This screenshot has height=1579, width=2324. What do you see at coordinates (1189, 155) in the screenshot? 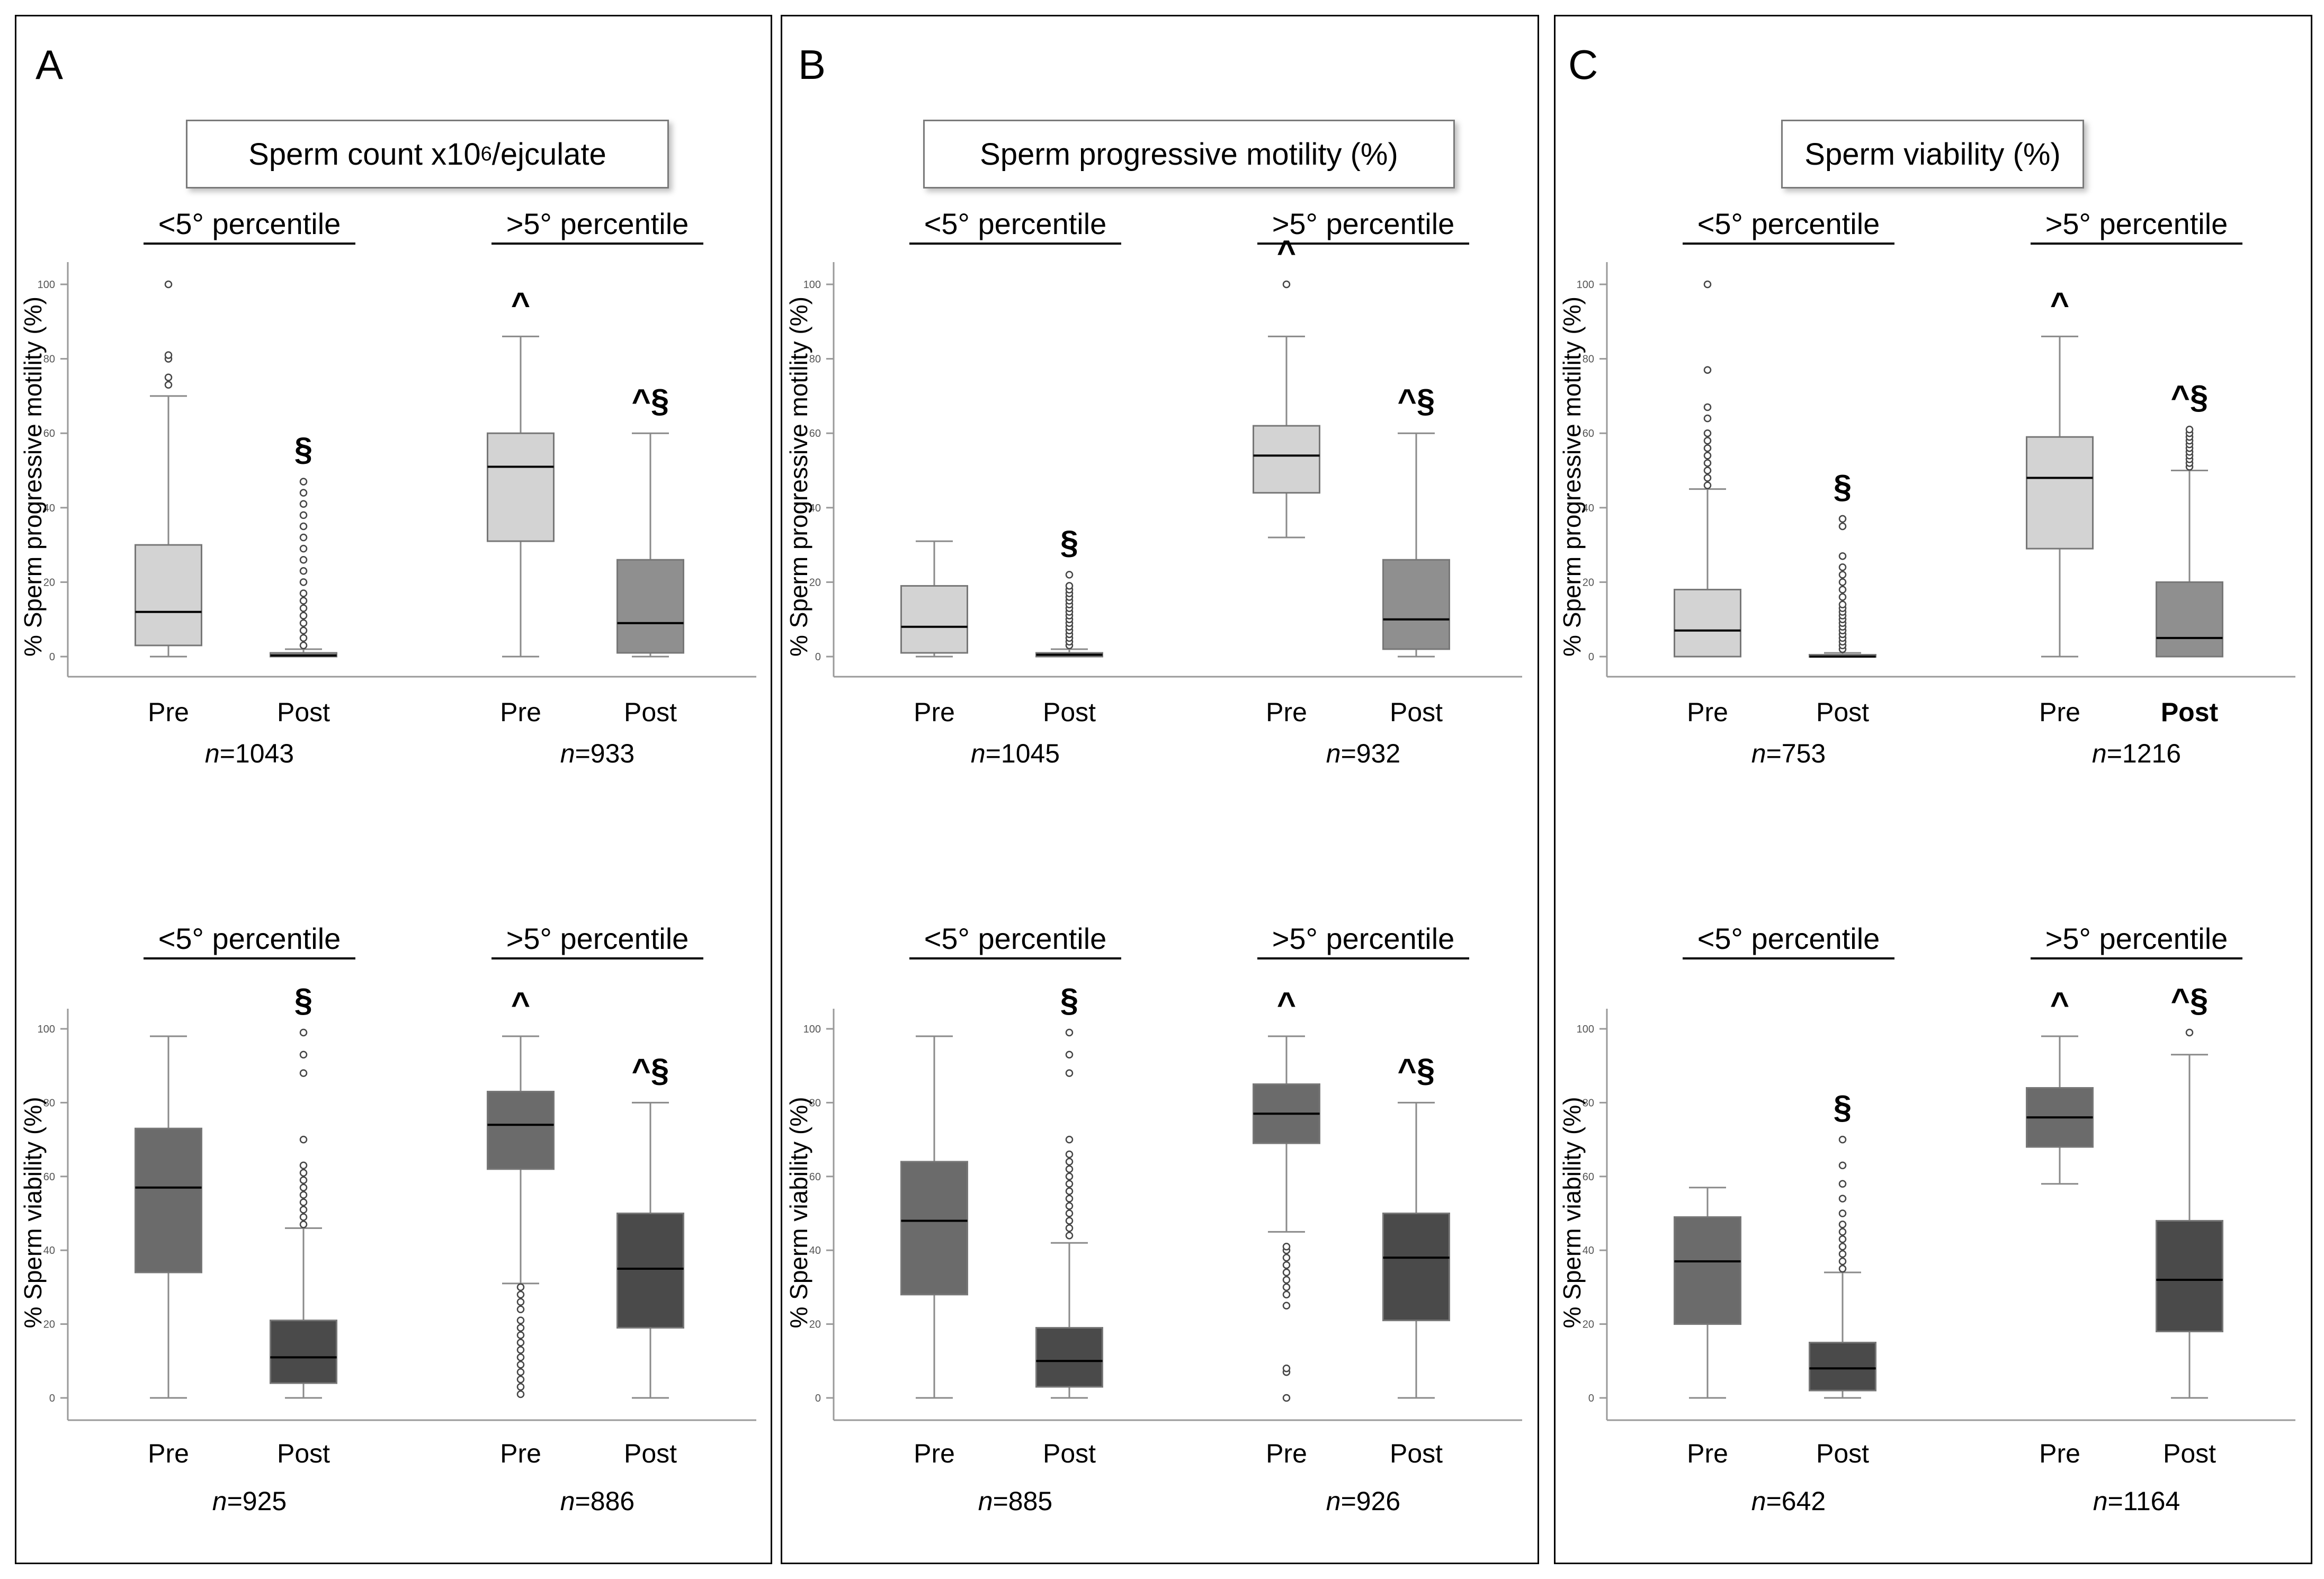
I see `title-main: Sperm progressive motility (%)` at bounding box center [1189, 155].